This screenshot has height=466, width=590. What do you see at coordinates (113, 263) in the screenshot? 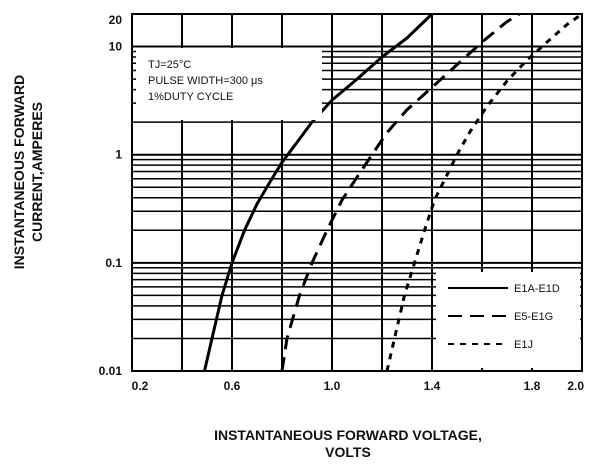
I see `y-tick-label: 0.1` at bounding box center [113, 263].